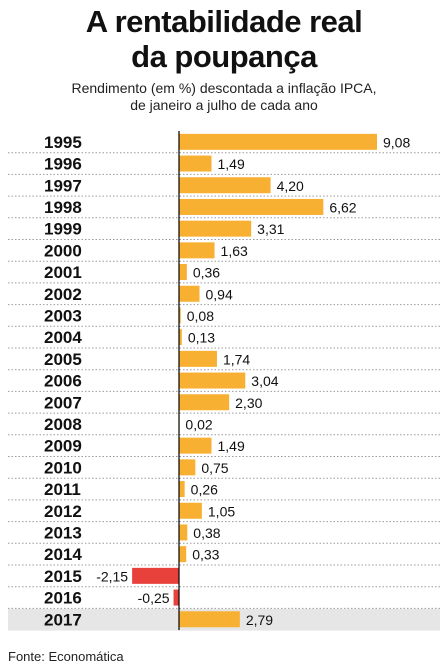  Describe the element at coordinates (63, 250) in the screenshot. I see `year-label-2000: 2000` at that location.